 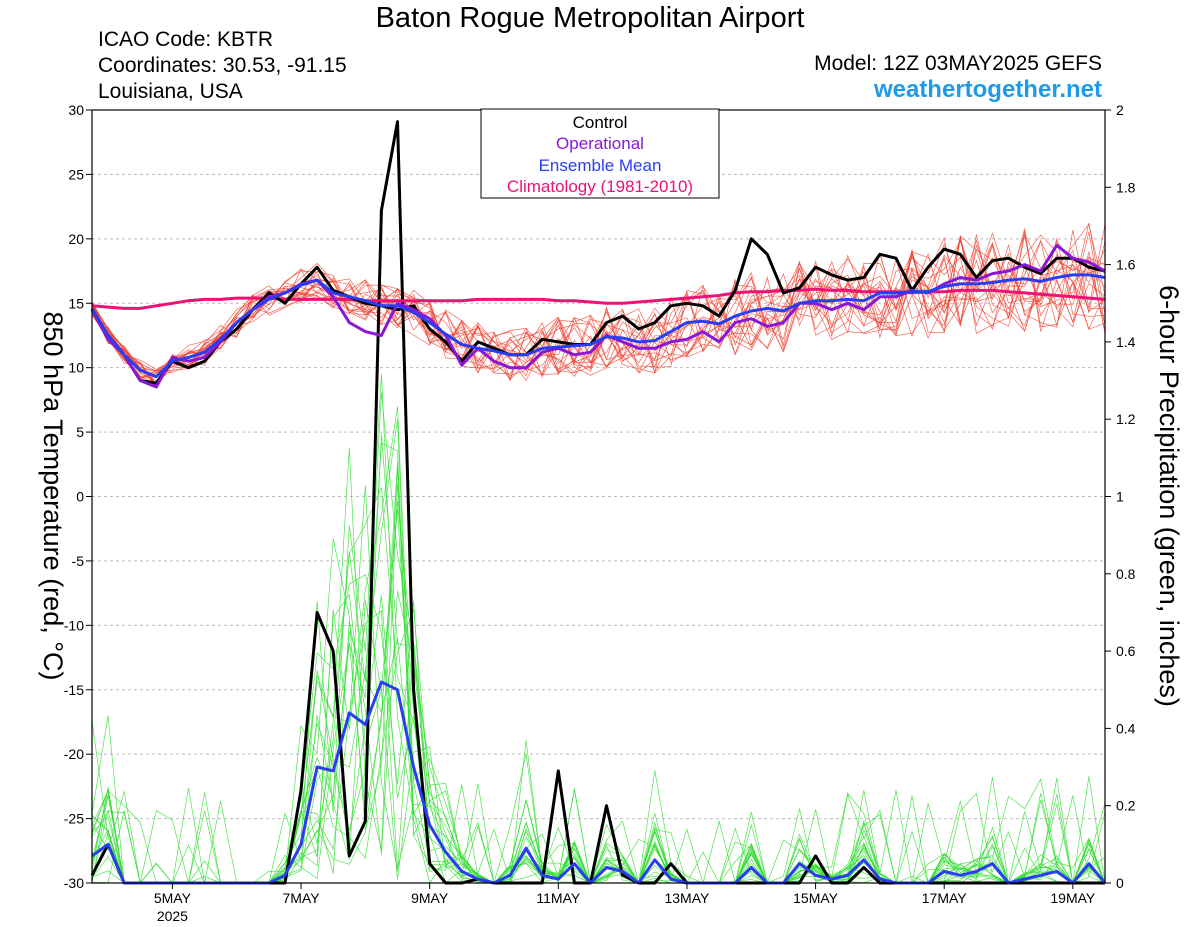 I want to click on y2-tick-label: 1.4, so click(x=1126, y=342).